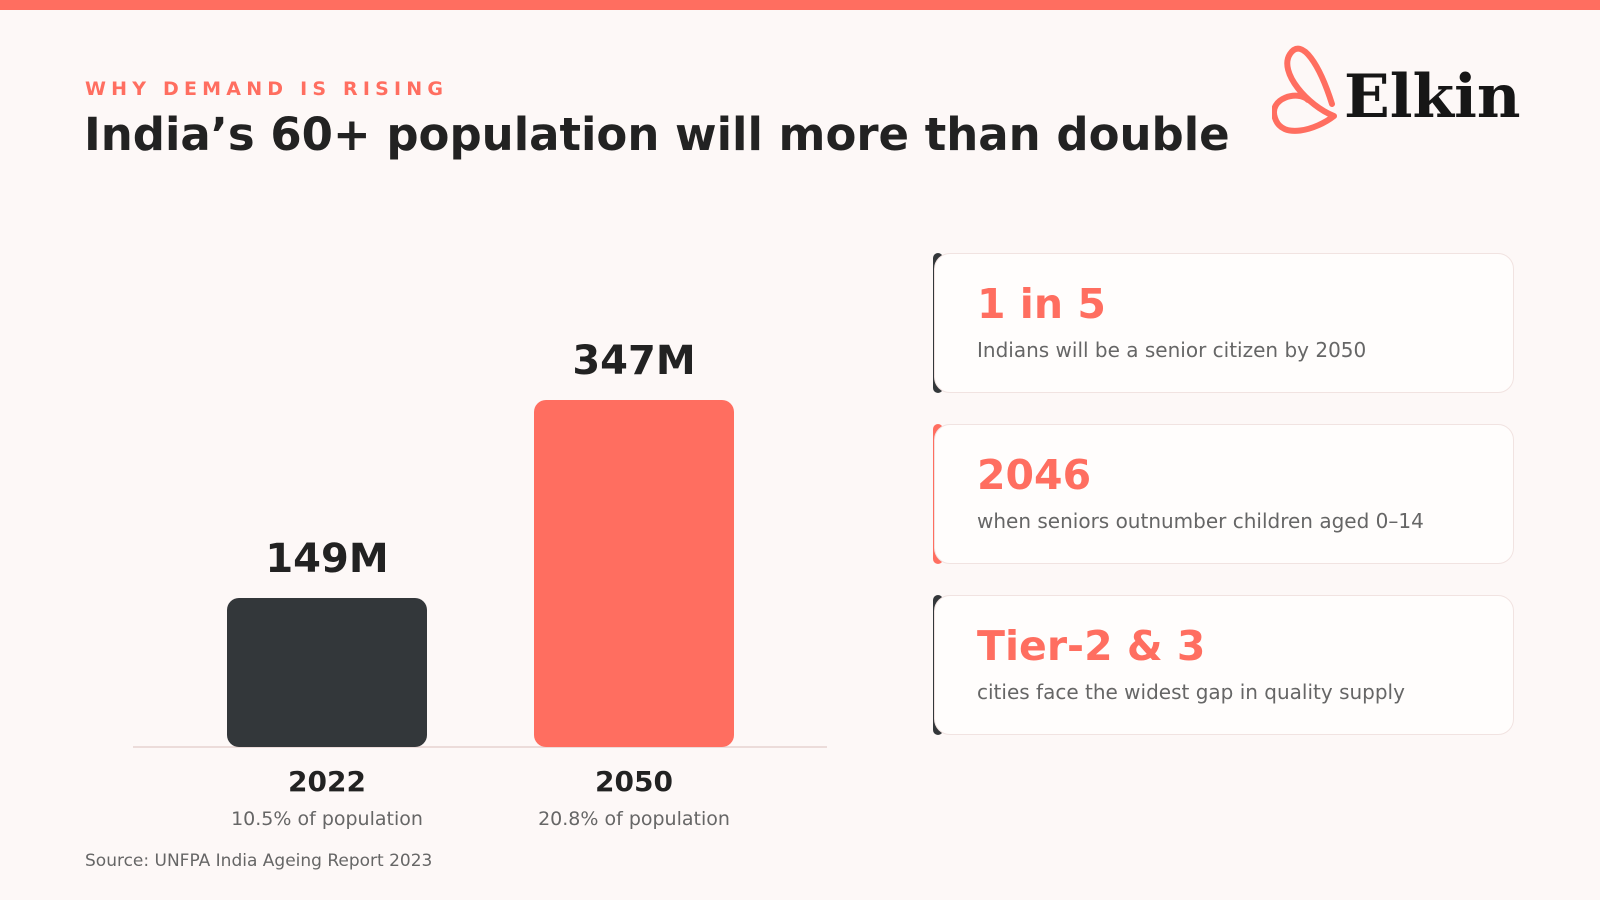 The height and width of the screenshot is (900, 1600). I want to click on bar-2050, so click(634, 573).